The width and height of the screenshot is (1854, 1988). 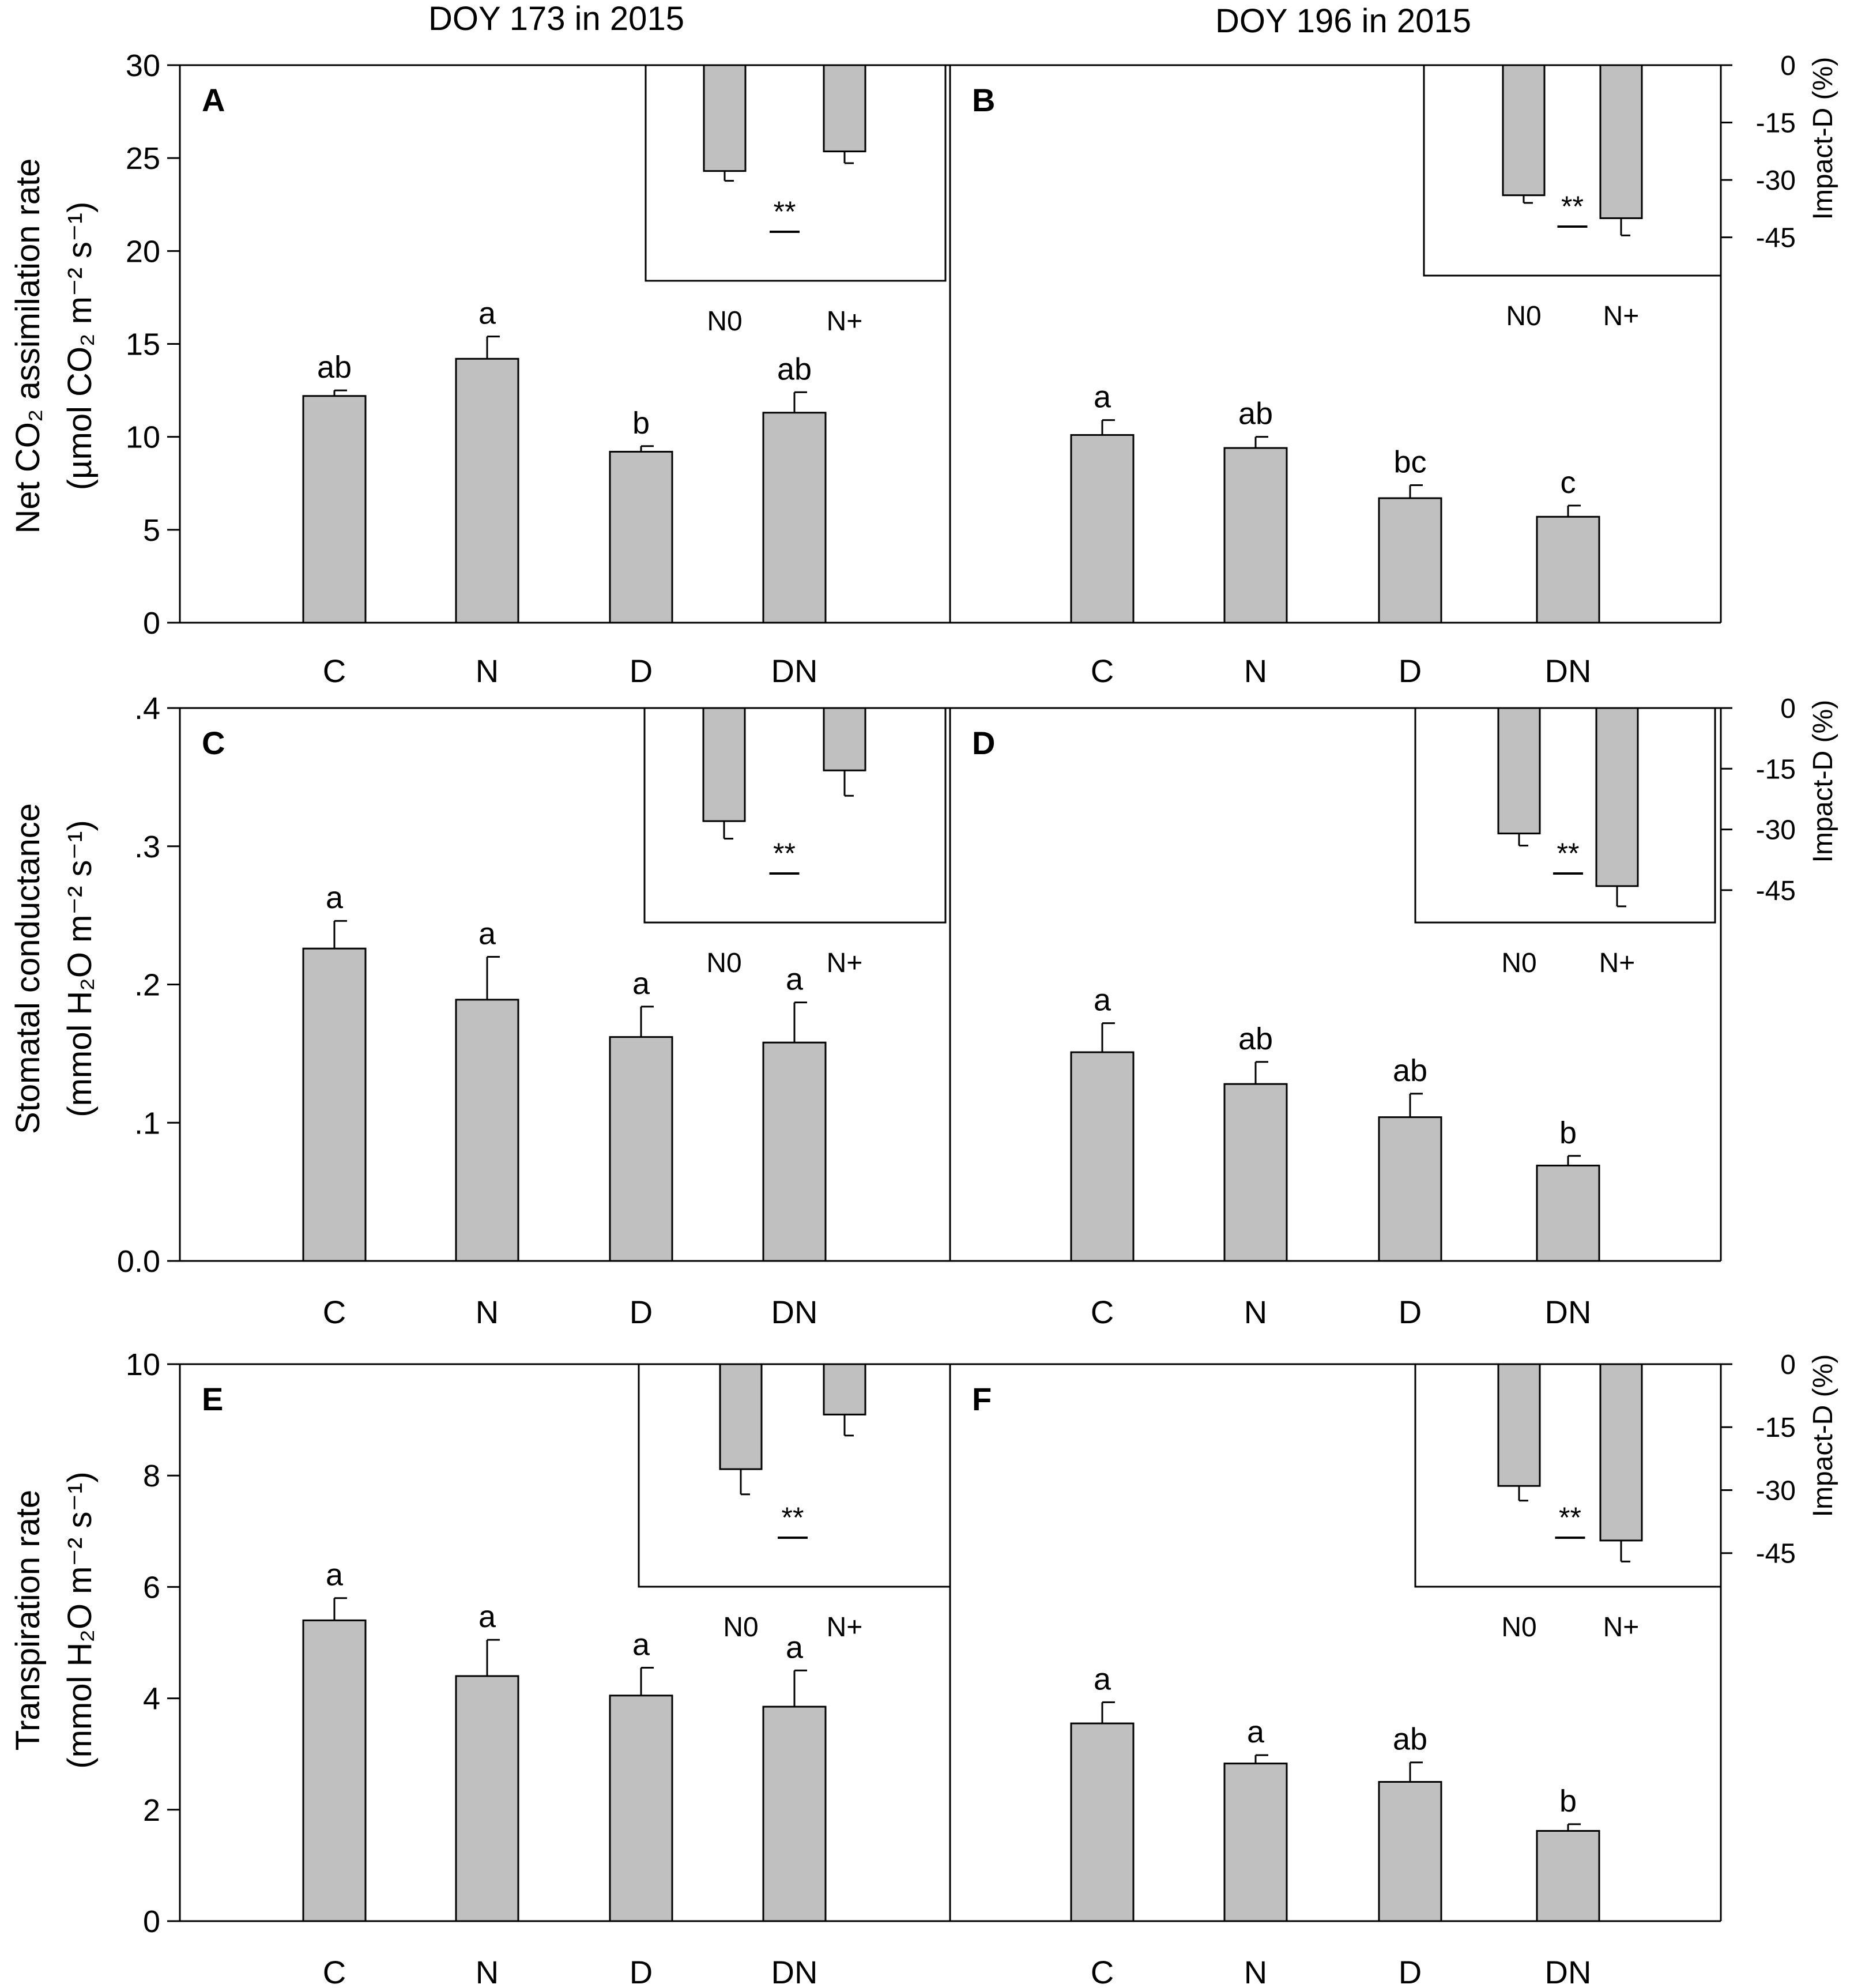 What do you see at coordinates (151, 1810) in the screenshot?
I see `y-tick-label: 2` at bounding box center [151, 1810].